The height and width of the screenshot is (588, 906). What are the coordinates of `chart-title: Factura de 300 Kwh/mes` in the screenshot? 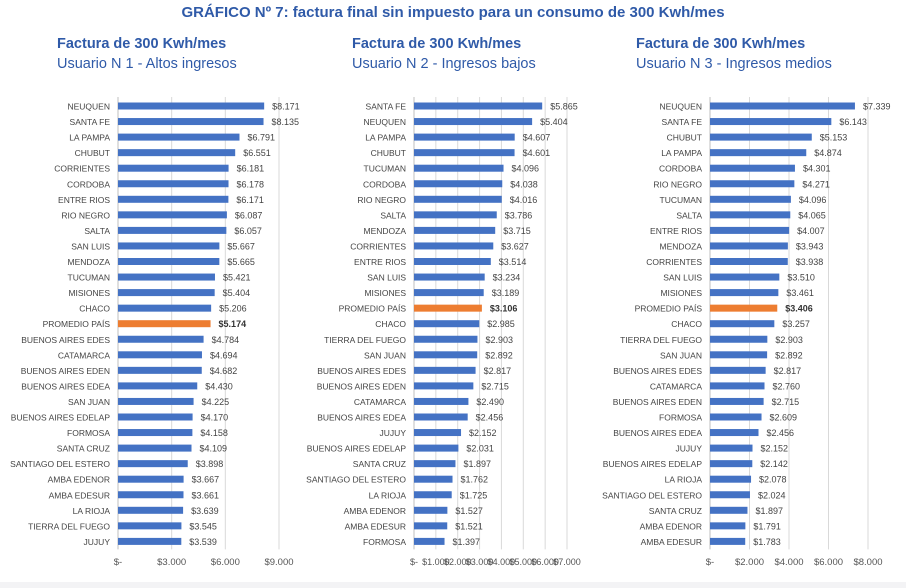 It's located at (142, 44).